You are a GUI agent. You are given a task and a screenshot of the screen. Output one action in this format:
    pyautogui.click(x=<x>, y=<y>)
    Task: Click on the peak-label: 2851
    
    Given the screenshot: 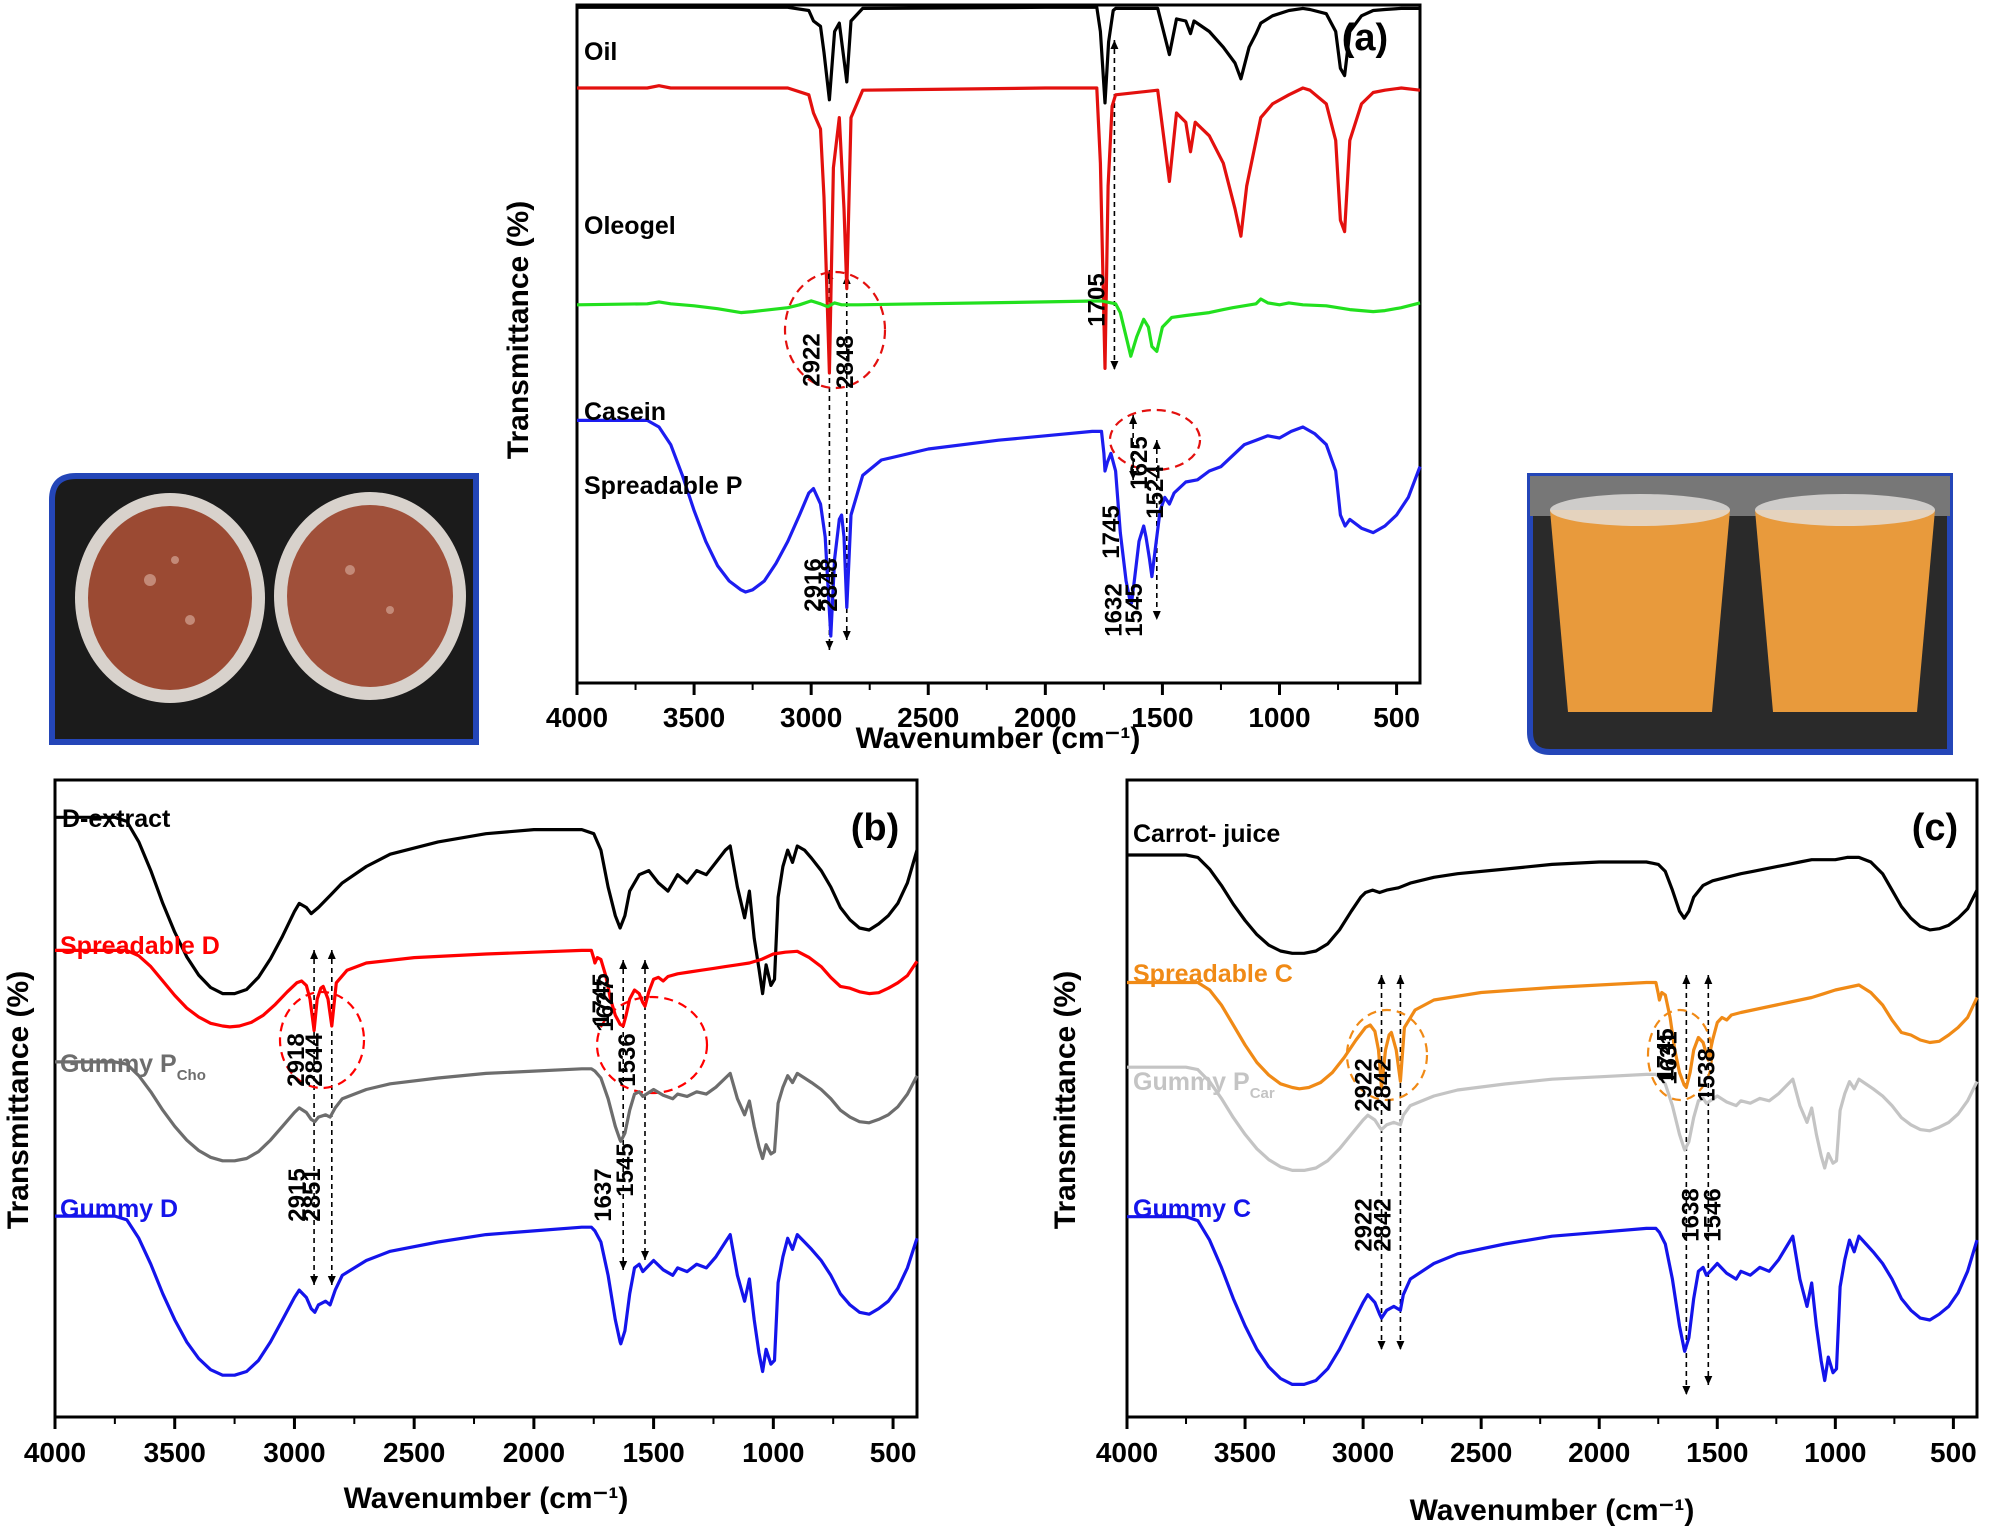 What is the action you would take?
    pyautogui.click(x=312, y=1194)
    